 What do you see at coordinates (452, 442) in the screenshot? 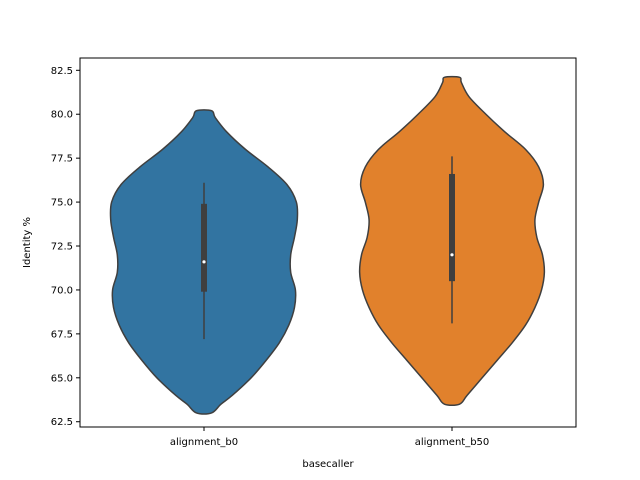
I see `x-tick-label-1: alignment_b50` at bounding box center [452, 442].